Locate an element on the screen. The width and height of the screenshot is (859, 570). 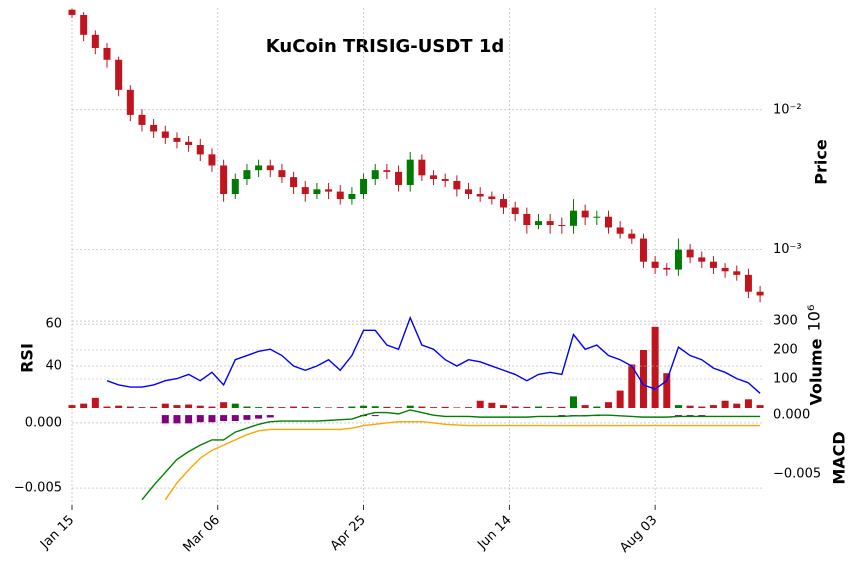
y-tick-label: 10⁻³ is located at coordinates (787, 249).